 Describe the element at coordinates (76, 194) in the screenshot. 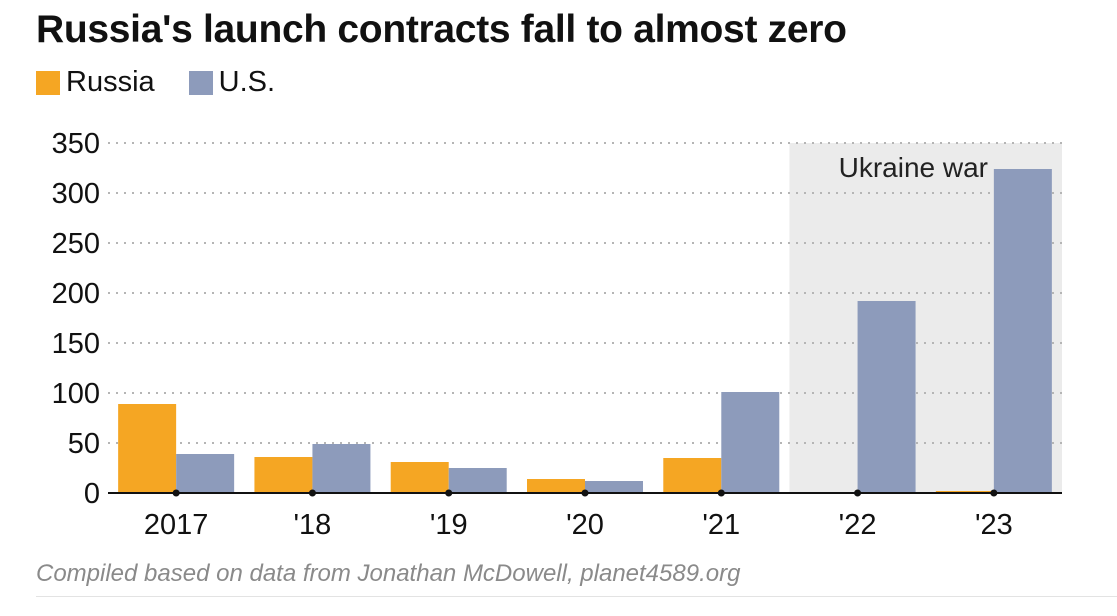

I see `y-tick-label: 300` at that location.